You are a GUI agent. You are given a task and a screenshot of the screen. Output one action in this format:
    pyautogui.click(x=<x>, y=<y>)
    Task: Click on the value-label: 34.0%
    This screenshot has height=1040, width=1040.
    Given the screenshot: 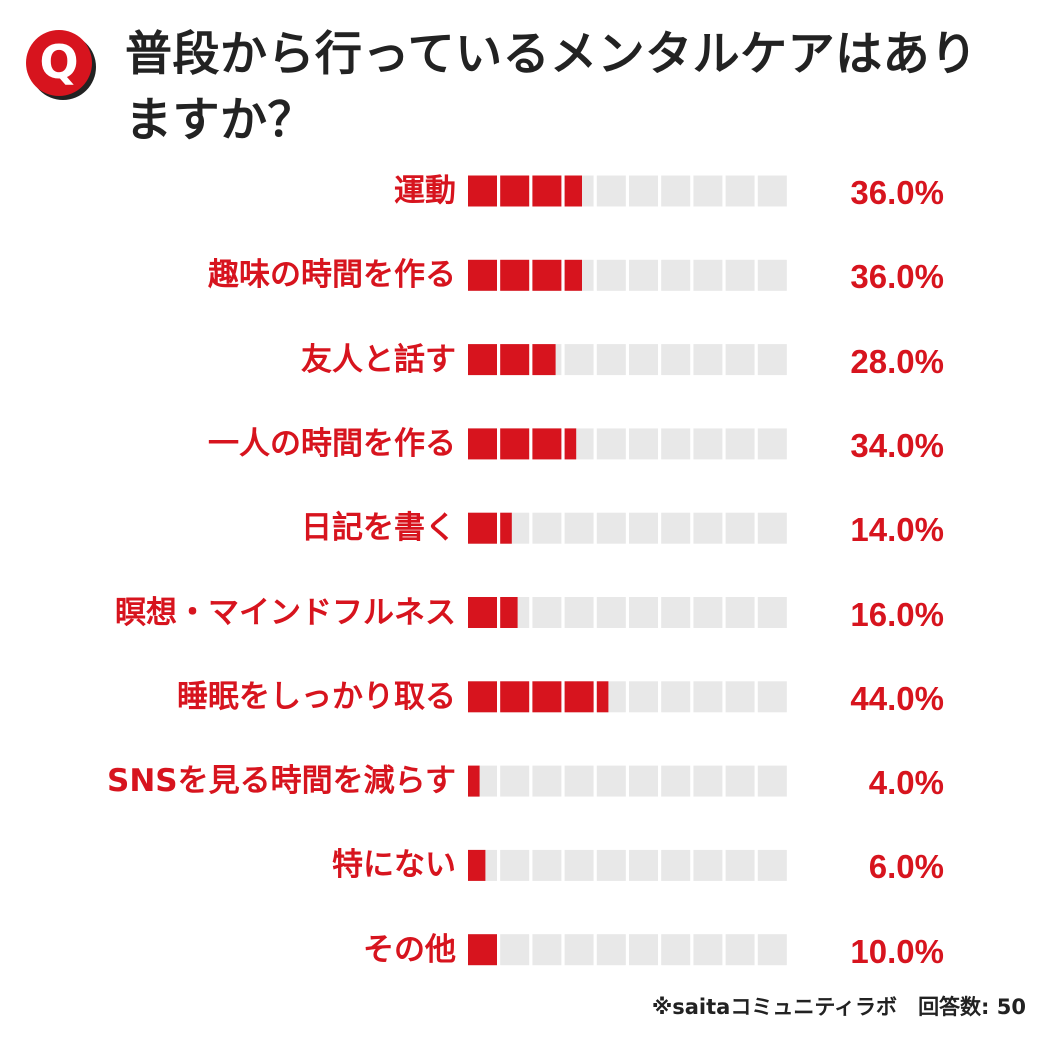 What is the action you would take?
    pyautogui.click(x=897, y=445)
    